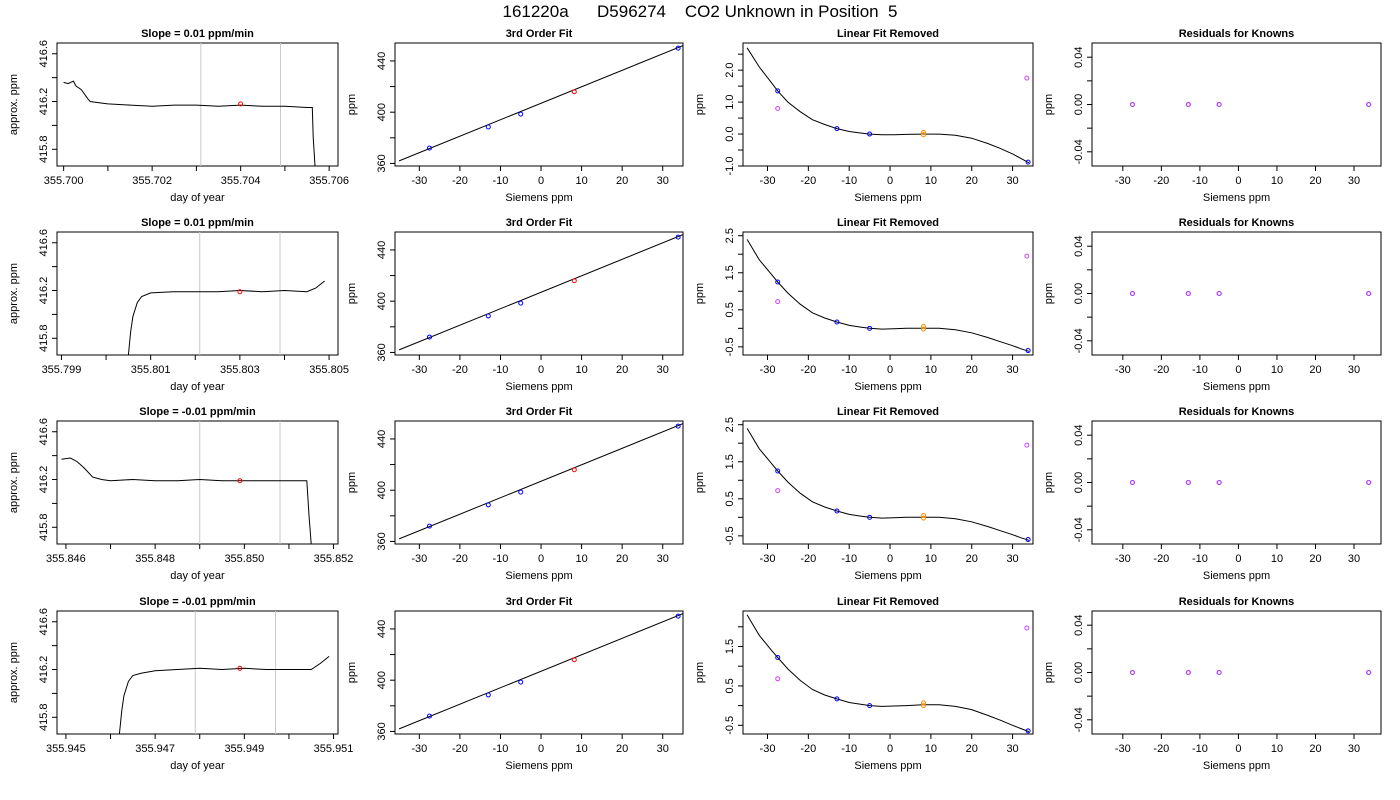  I want to click on y-tick-label: 360, so click(382, 352).